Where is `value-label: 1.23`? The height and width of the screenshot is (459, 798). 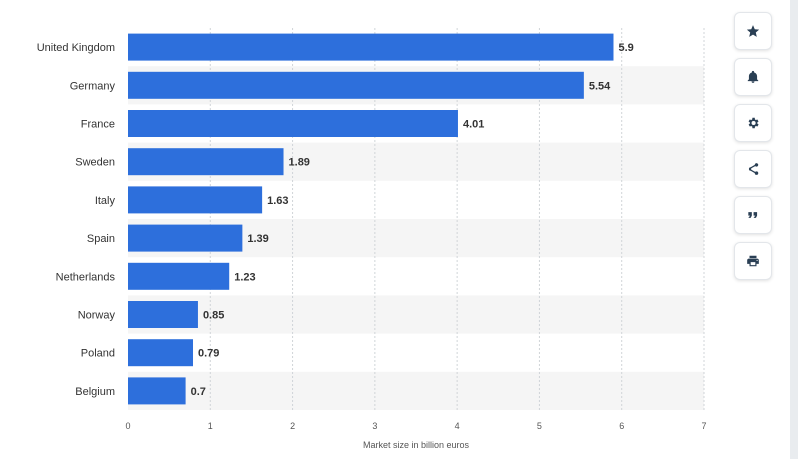
value-label: 1.23 is located at coordinates (244, 277).